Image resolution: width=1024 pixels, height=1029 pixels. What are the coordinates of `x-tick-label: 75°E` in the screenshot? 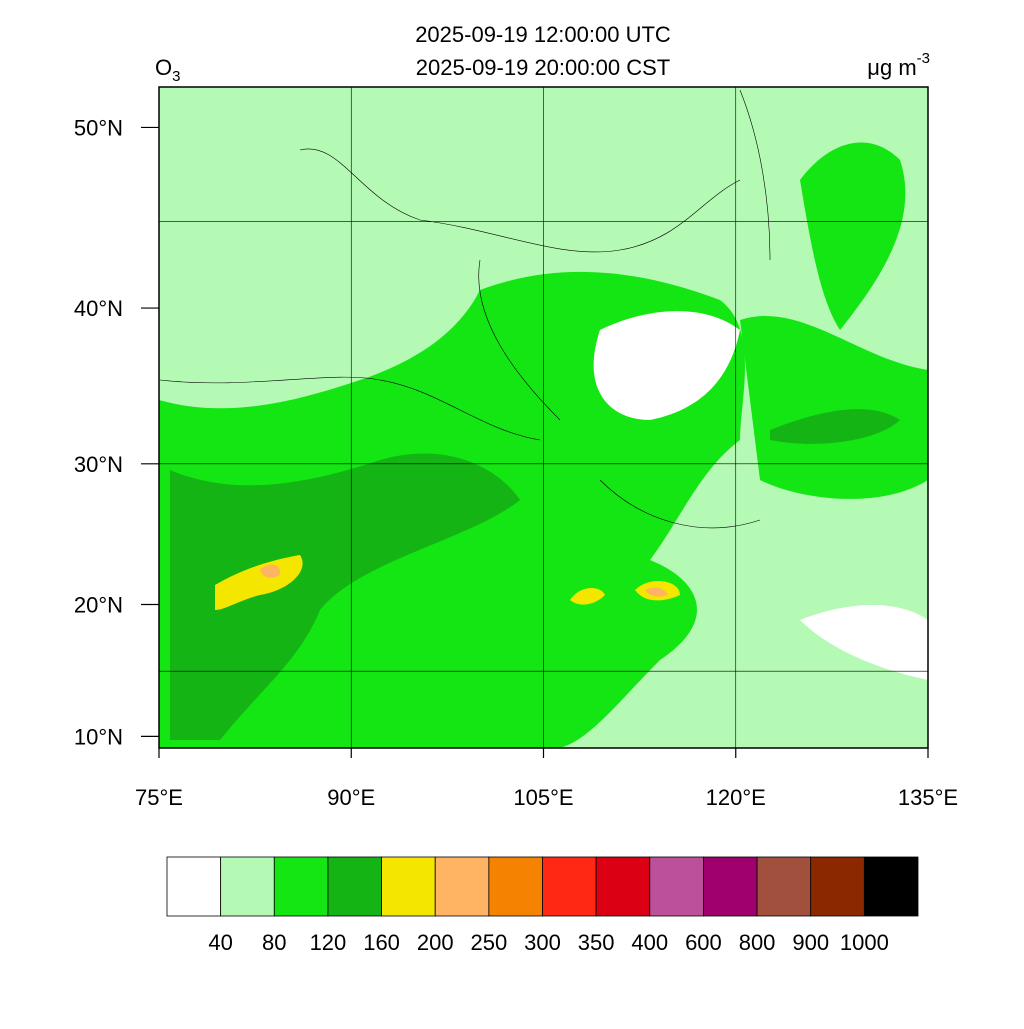 It's located at (159, 797).